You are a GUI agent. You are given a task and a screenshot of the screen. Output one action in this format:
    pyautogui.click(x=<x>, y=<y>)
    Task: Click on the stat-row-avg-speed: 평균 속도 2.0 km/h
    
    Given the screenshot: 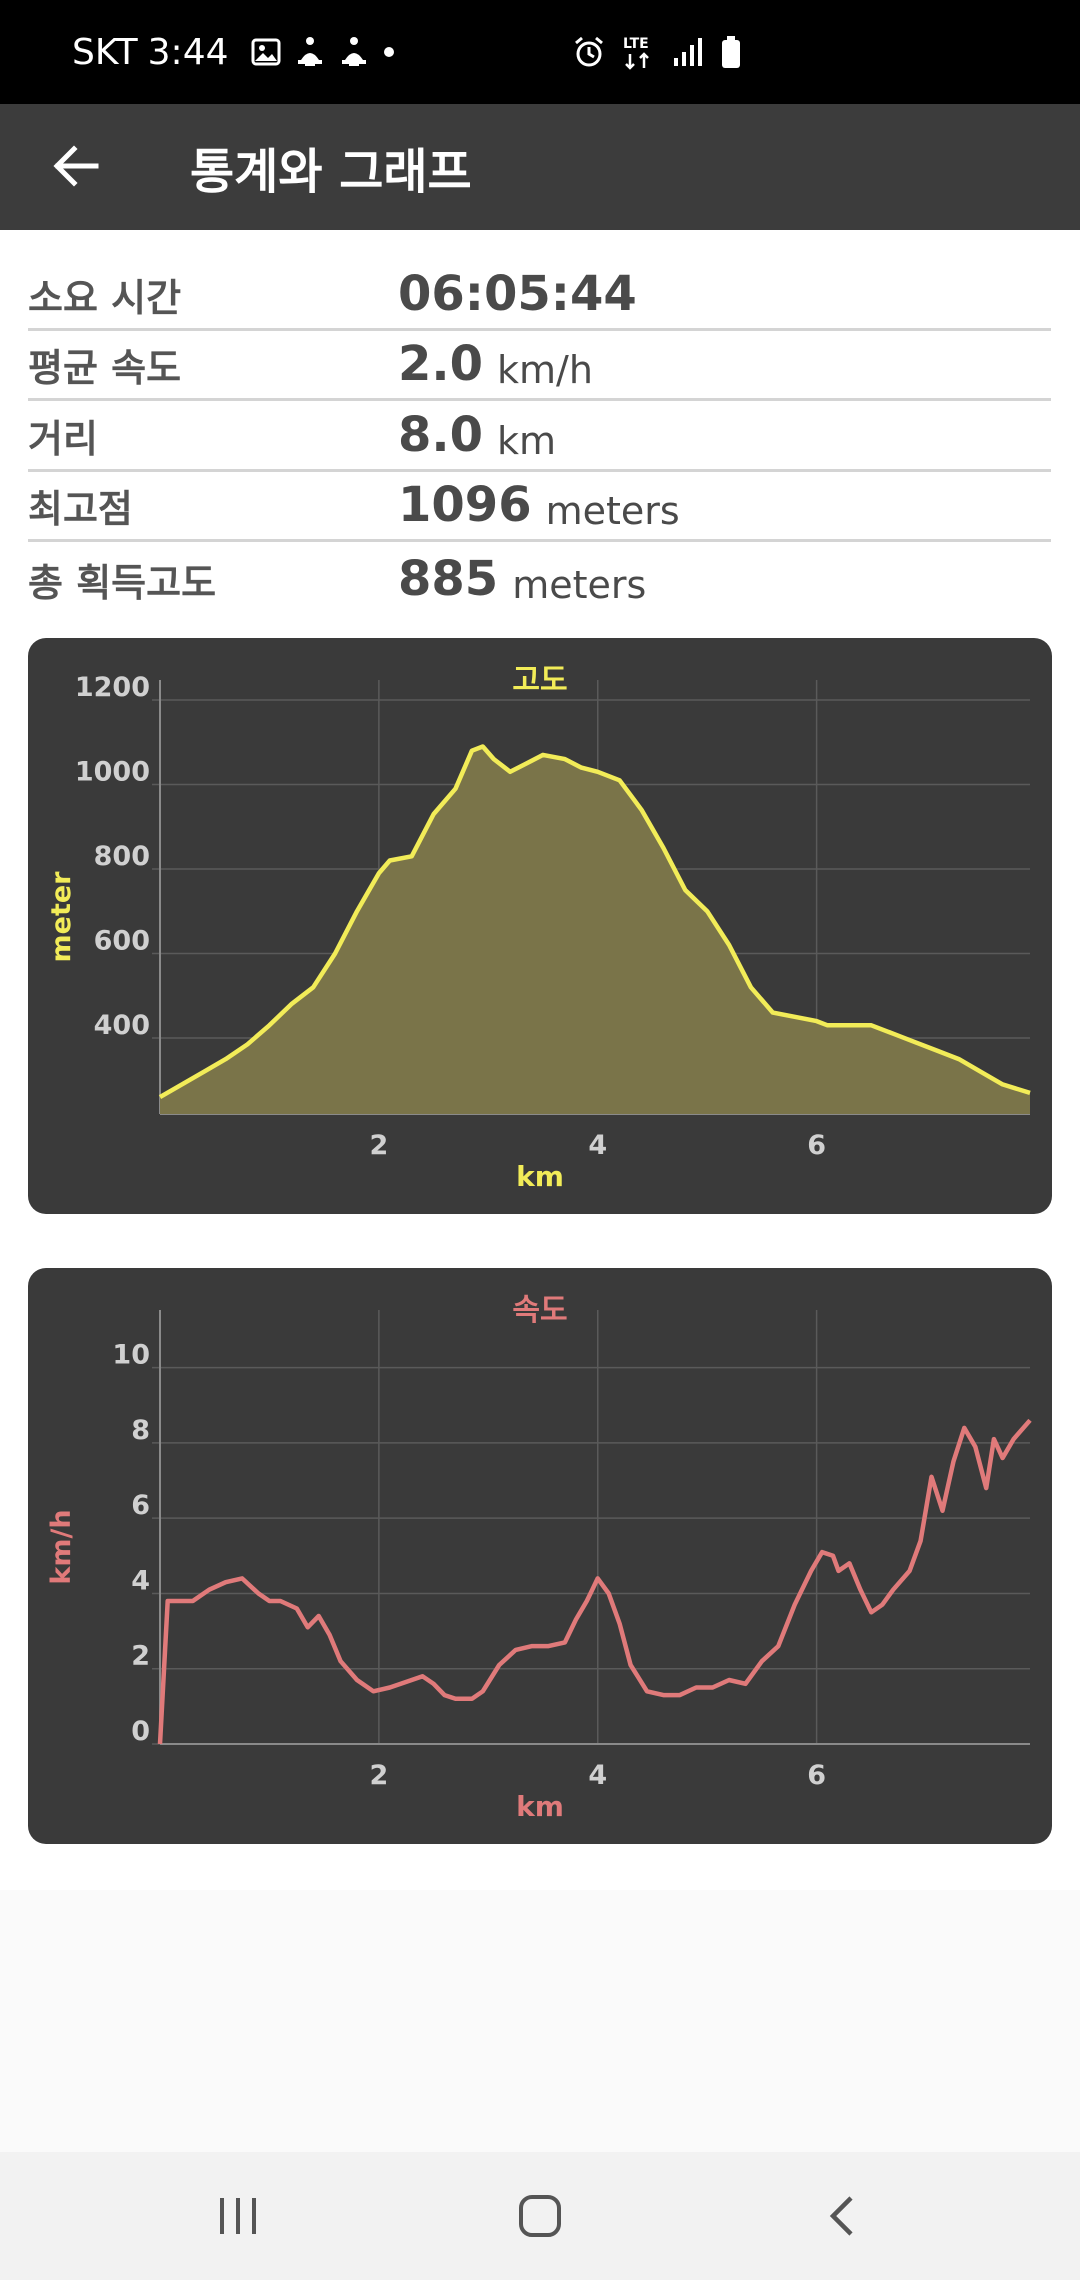 What is the action you would take?
    pyautogui.click(x=539, y=366)
    